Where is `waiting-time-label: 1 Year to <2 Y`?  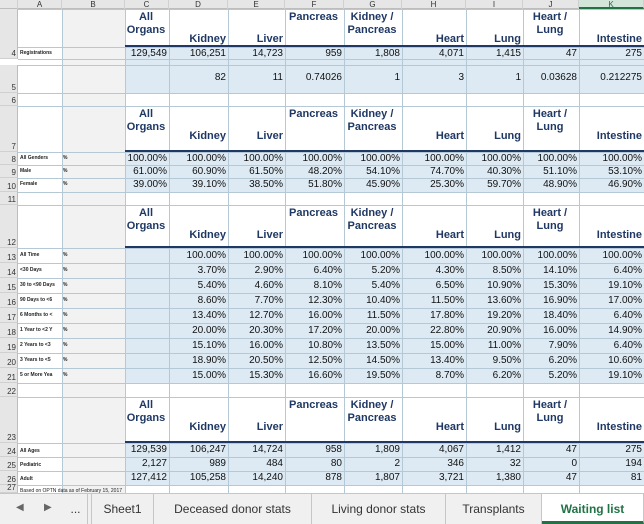 waiting-time-label: 1 Year to <2 Y is located at coordinates (36, 330).